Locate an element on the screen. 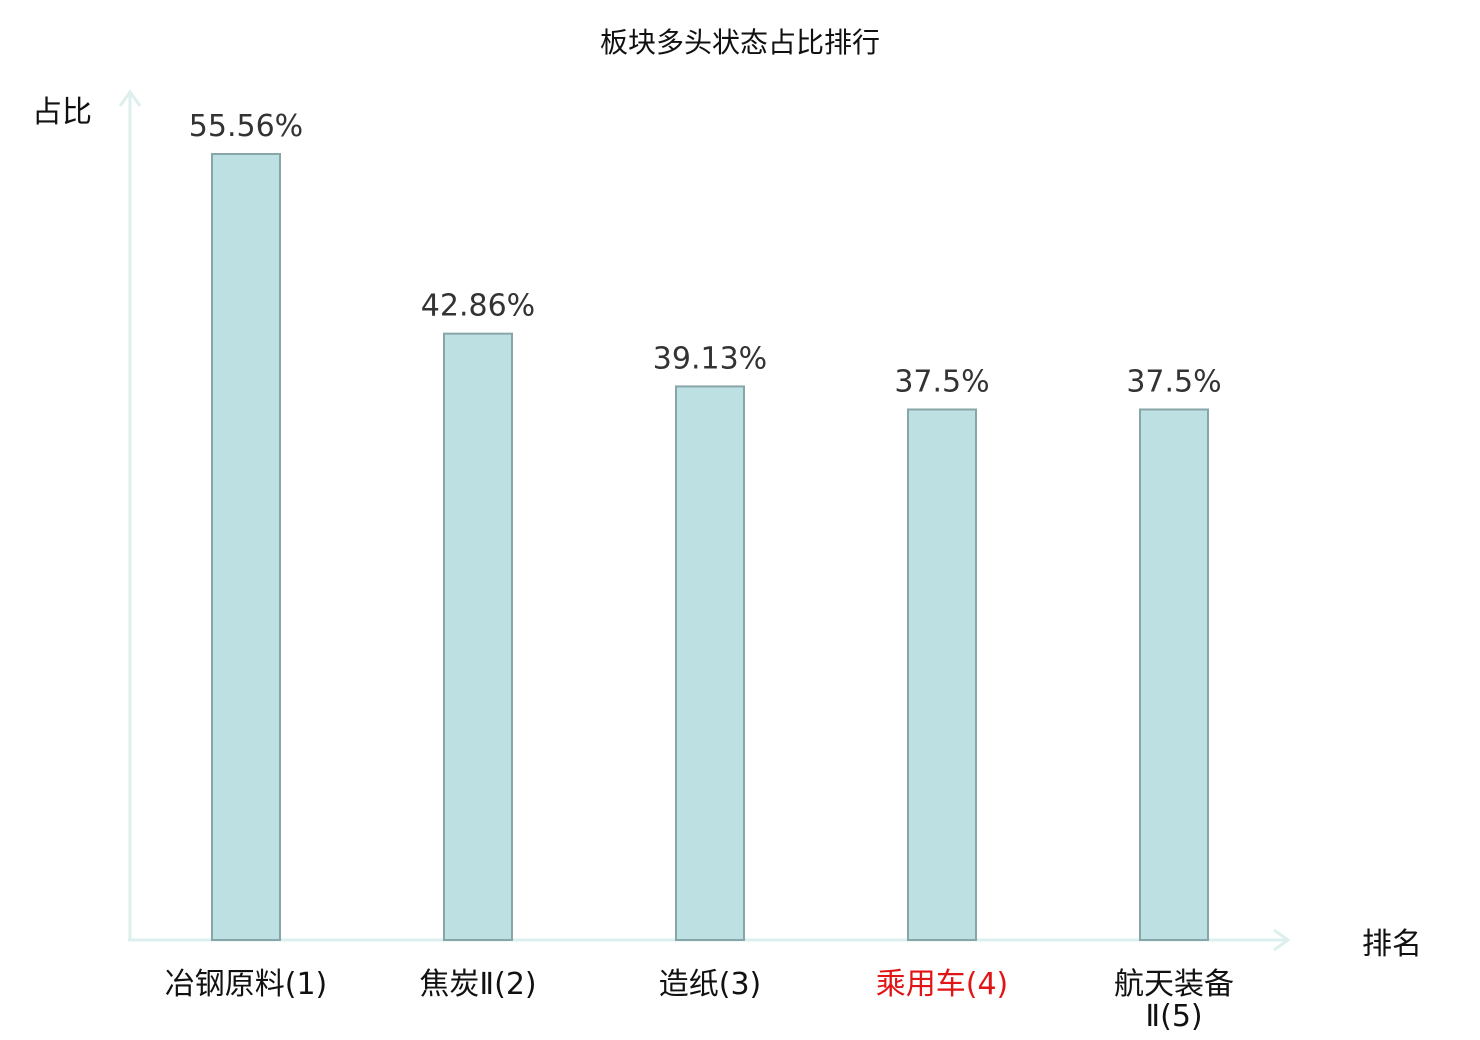  x-tick-label: 焦炭Ⅱ(2) is located at coordinates (477, 984).